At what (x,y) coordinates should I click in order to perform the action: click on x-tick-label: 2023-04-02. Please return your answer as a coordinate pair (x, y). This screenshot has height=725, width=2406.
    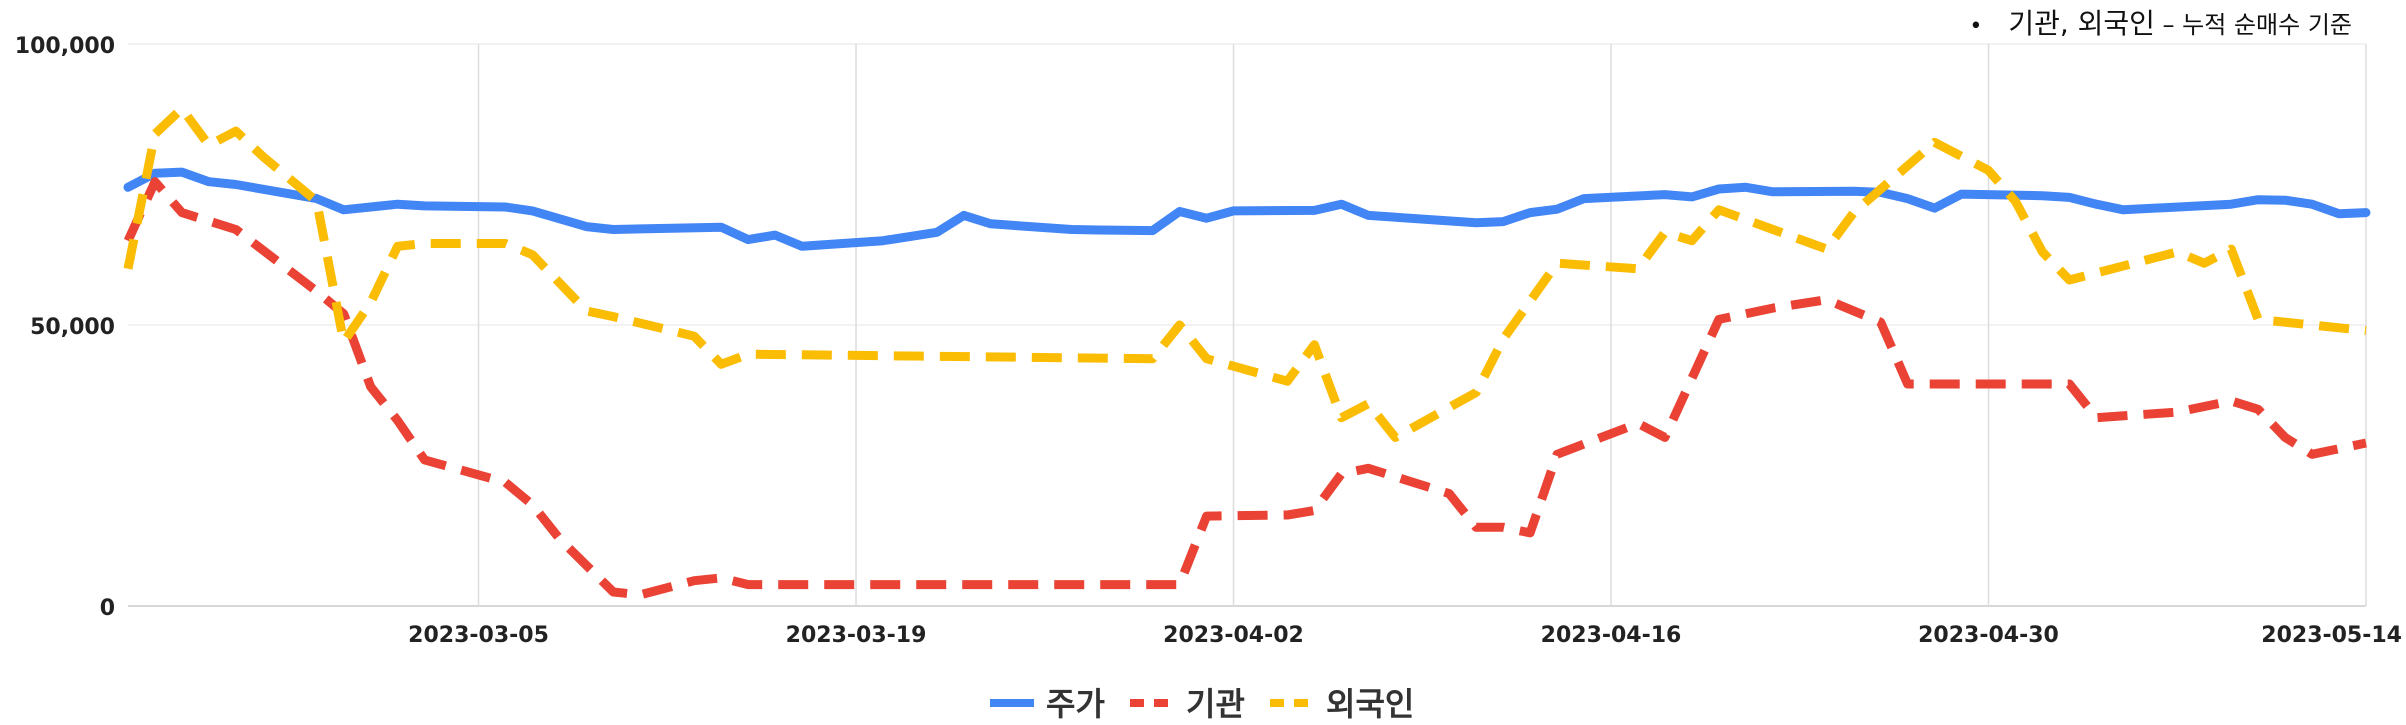
    Looking at the image, I should click on (1233, 635).